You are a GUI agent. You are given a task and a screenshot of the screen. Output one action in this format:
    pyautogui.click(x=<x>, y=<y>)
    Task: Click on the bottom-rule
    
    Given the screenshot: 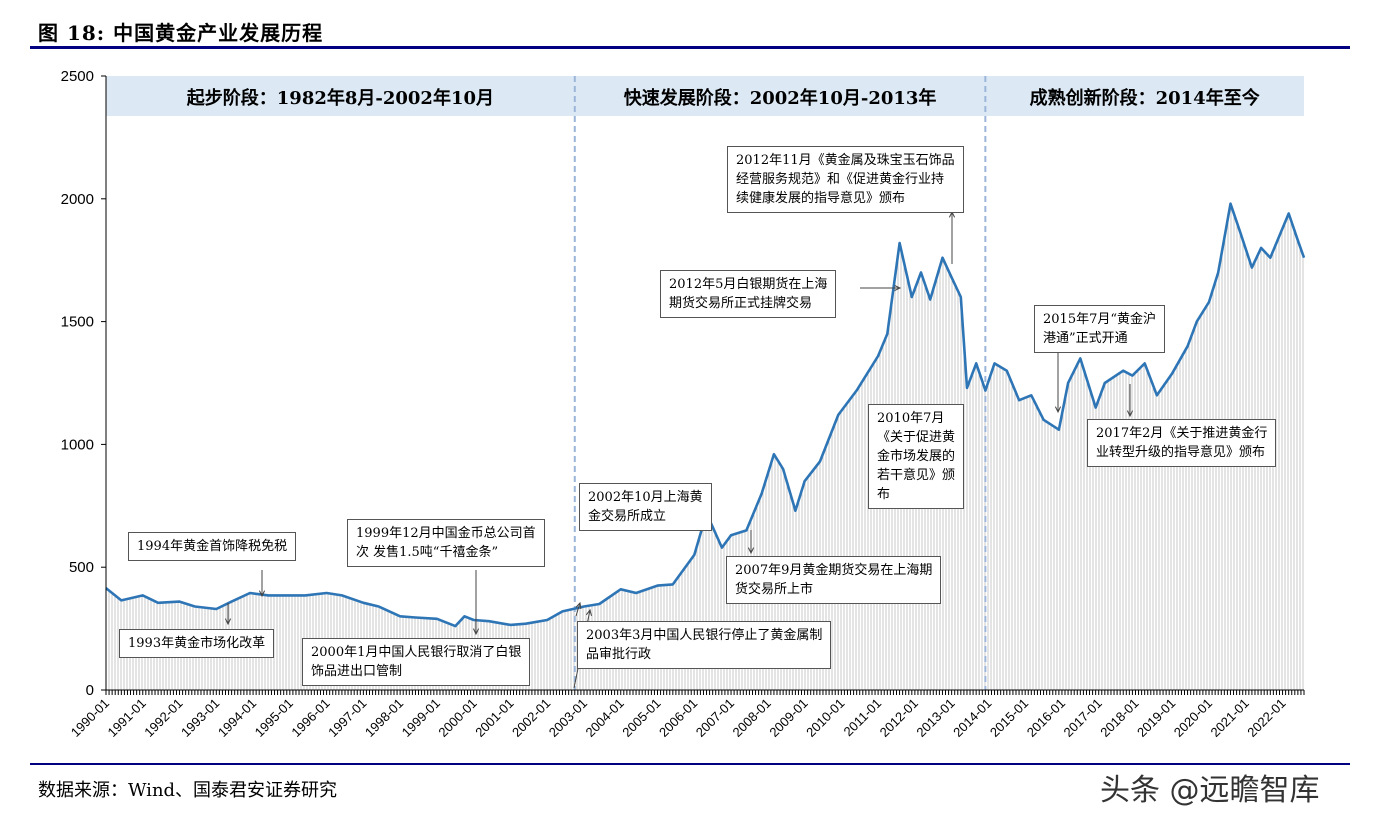 What is the action you would take?
    pyautogui.click(x=690, y=764)
    